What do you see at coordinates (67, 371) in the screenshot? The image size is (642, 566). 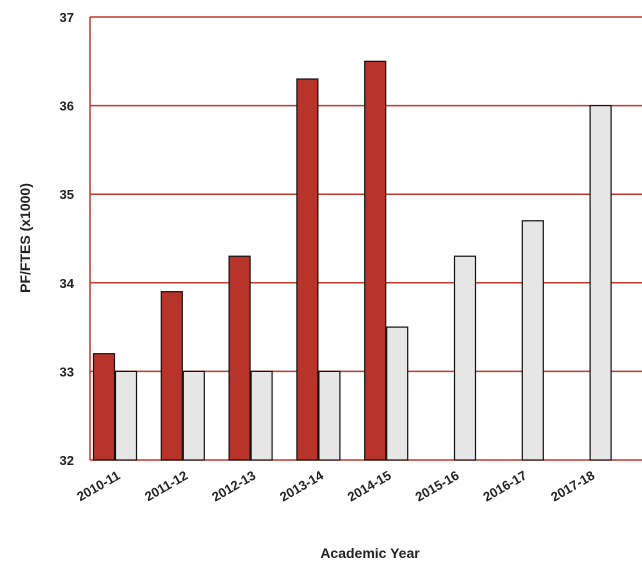 I see `y-tick-label: 33` at bounding box center [67, 371].